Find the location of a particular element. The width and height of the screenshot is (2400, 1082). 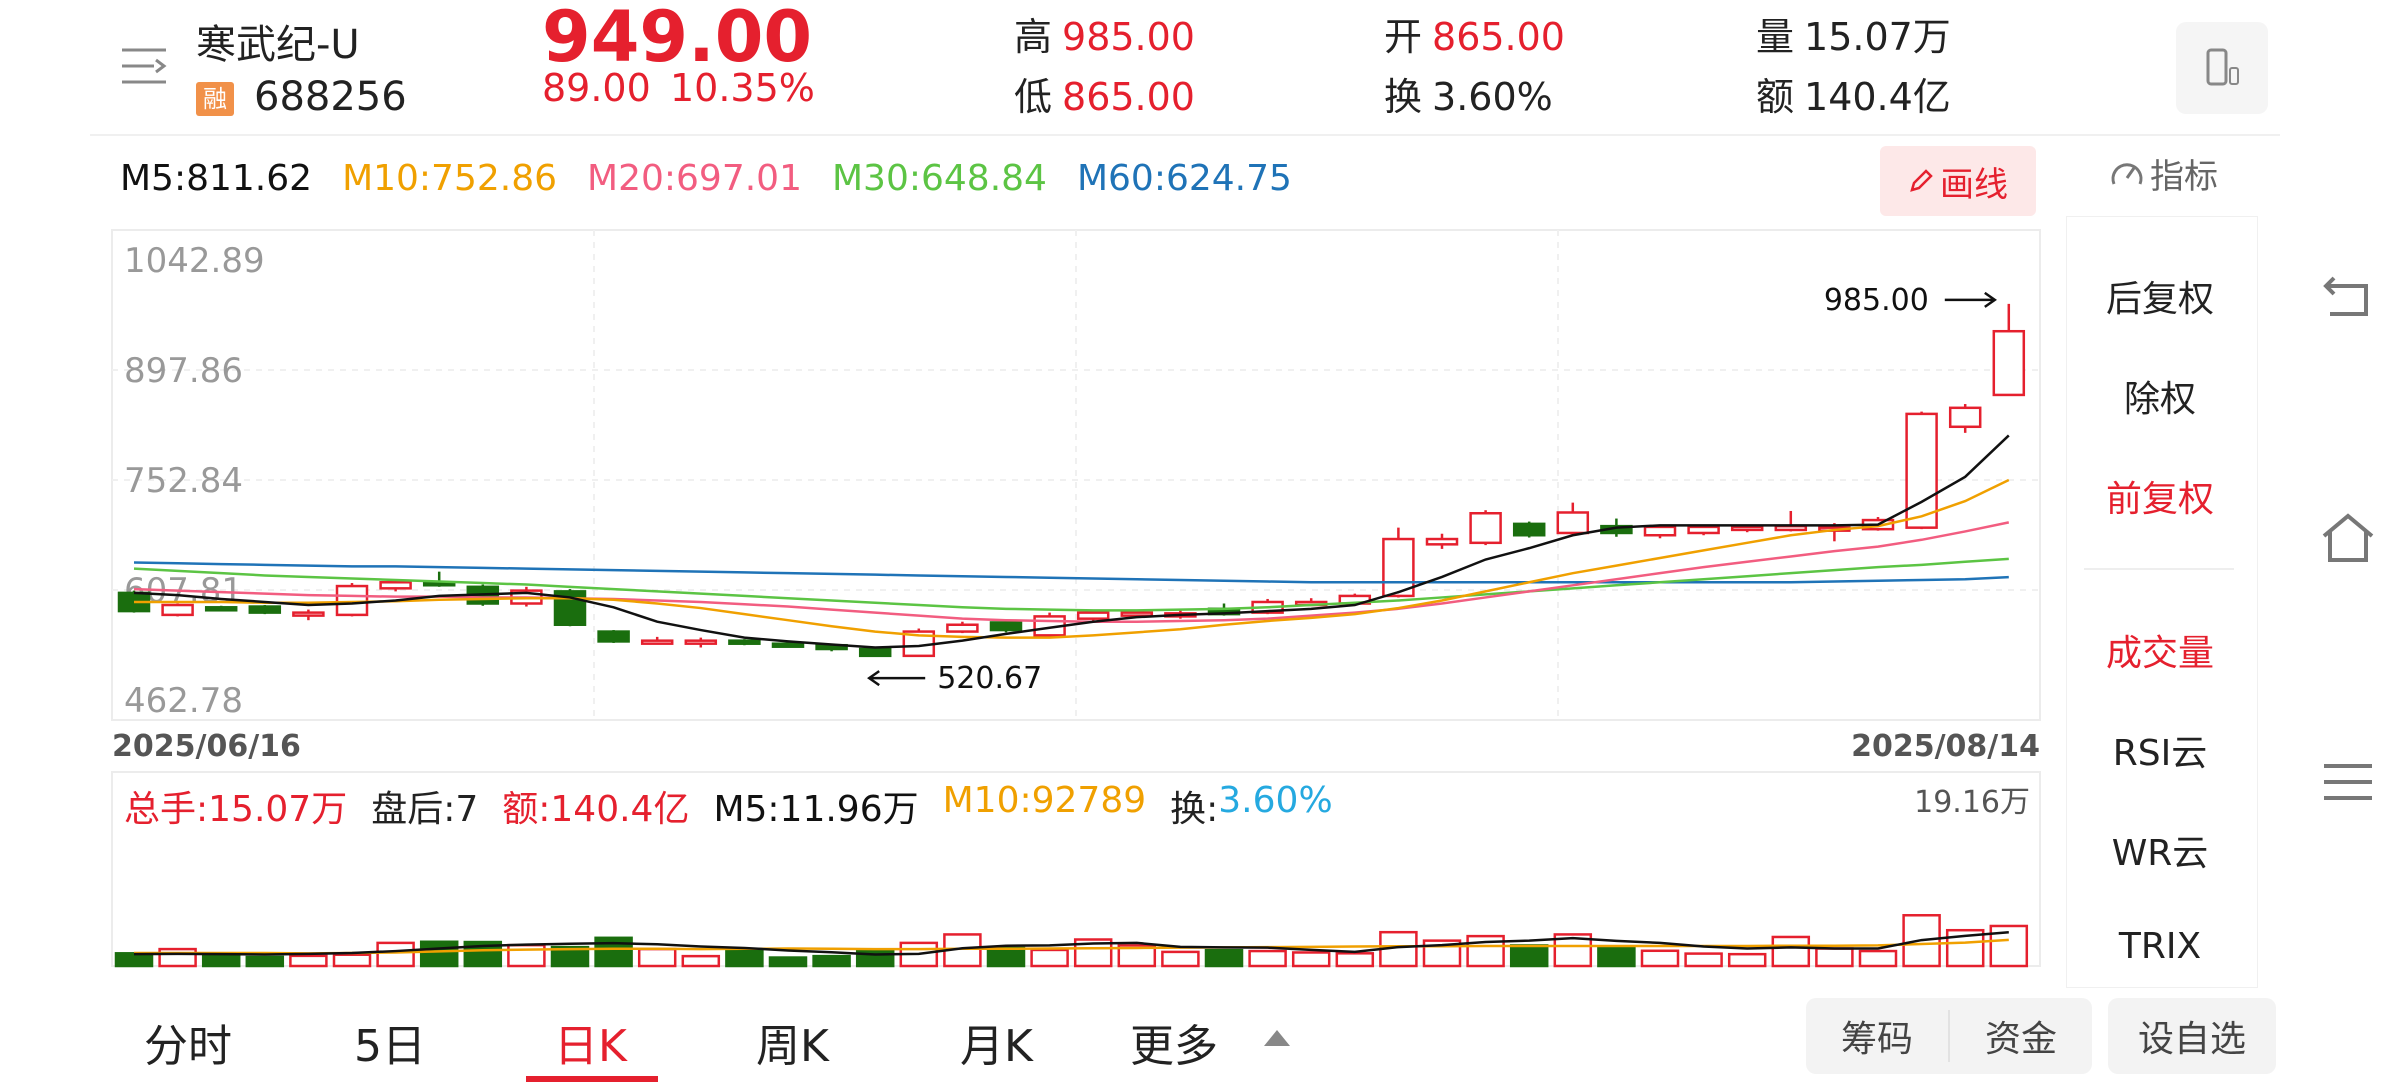

side-item-rsi: RSI云 is located at coordinates (2160, 753).